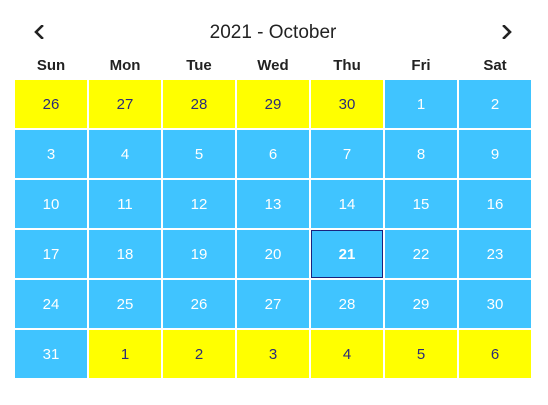  Describe the element at coordinates (421, 254) in the screenshot. I see `day-cell: 22` at that location.